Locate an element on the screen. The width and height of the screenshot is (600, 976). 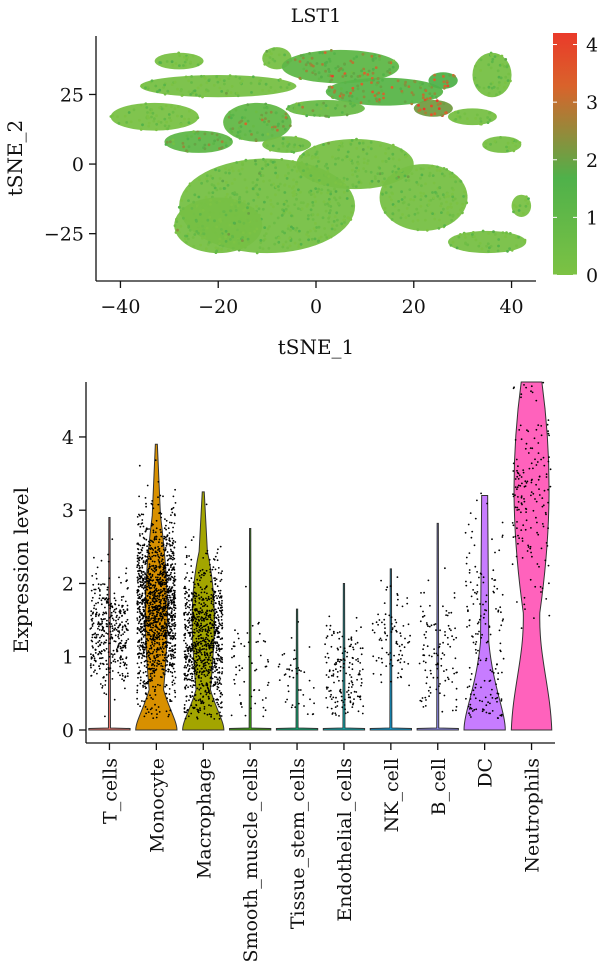
tsne-x-tick-label: −40 is located at coordinates (120, 307).